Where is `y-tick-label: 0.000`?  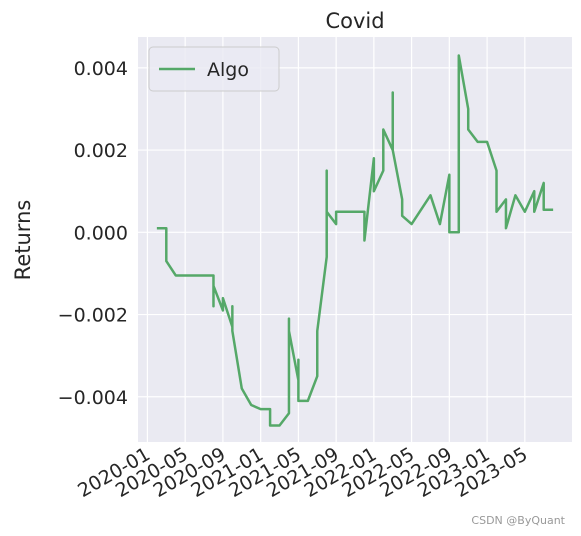 y-tick-label: 0.000 is located at coordinates (101, 233).